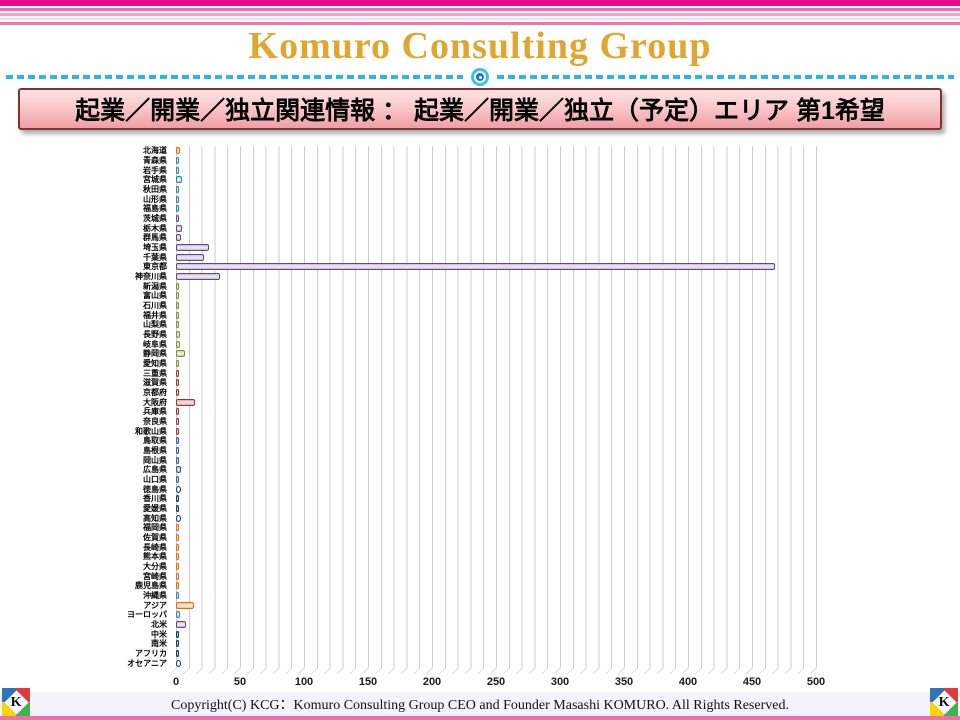 The image size is (960, 720). Describe the element at coordinates (155, 334) in the screenshot. I see `category-label: 長野県` at that location.